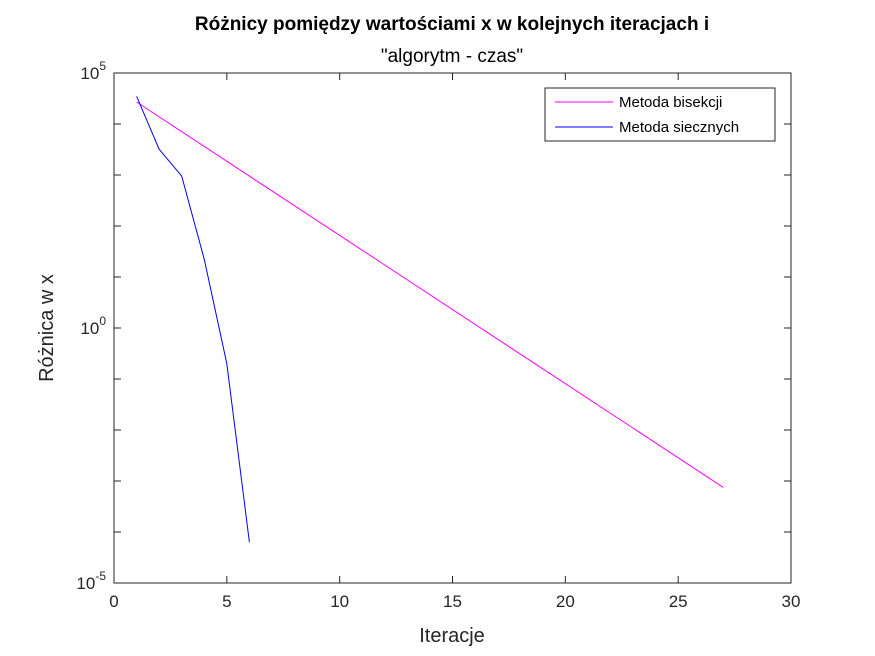 The width and height of the screenshot is (875, 656). What do you see at coordinates (679, 127) in the screenshot?
I see `legend-label-siecznych: Metoda siecznych` at bounding box center [679, 127].